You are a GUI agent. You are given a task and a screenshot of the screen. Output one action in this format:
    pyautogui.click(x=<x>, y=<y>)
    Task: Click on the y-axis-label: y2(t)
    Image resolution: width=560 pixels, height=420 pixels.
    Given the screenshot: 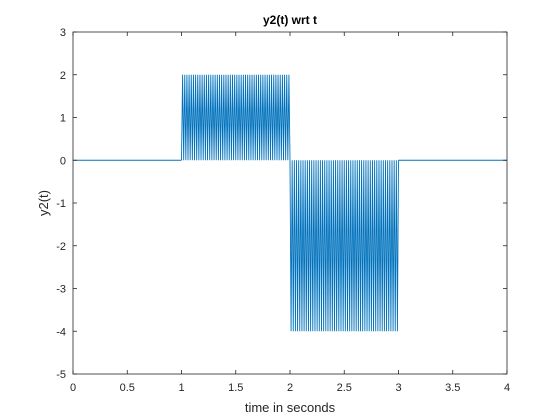 What is the action you would take?
    pyautogui.click(x=43, y=203)
    